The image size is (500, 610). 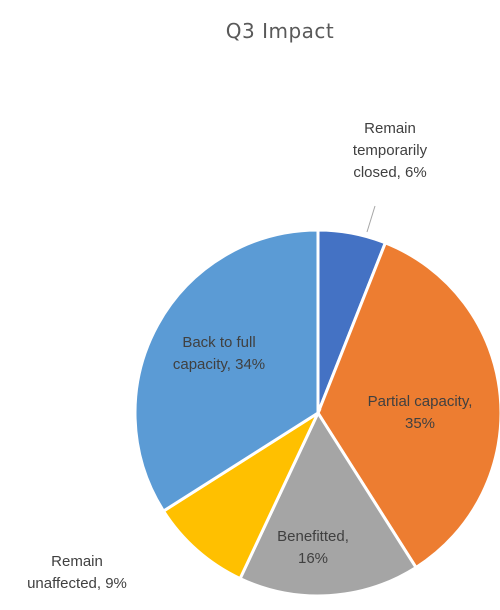 I want to click on chart-title: Q3 Impact, so click(x=280, y=31).